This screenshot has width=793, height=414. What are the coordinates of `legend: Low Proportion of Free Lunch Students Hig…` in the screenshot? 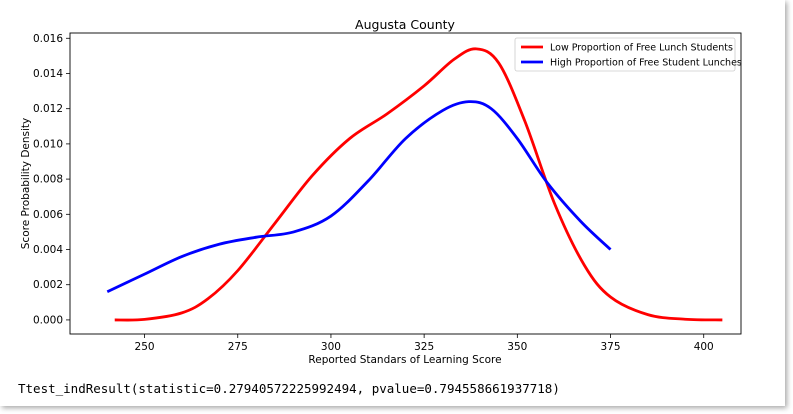 It's located at (628, 54).